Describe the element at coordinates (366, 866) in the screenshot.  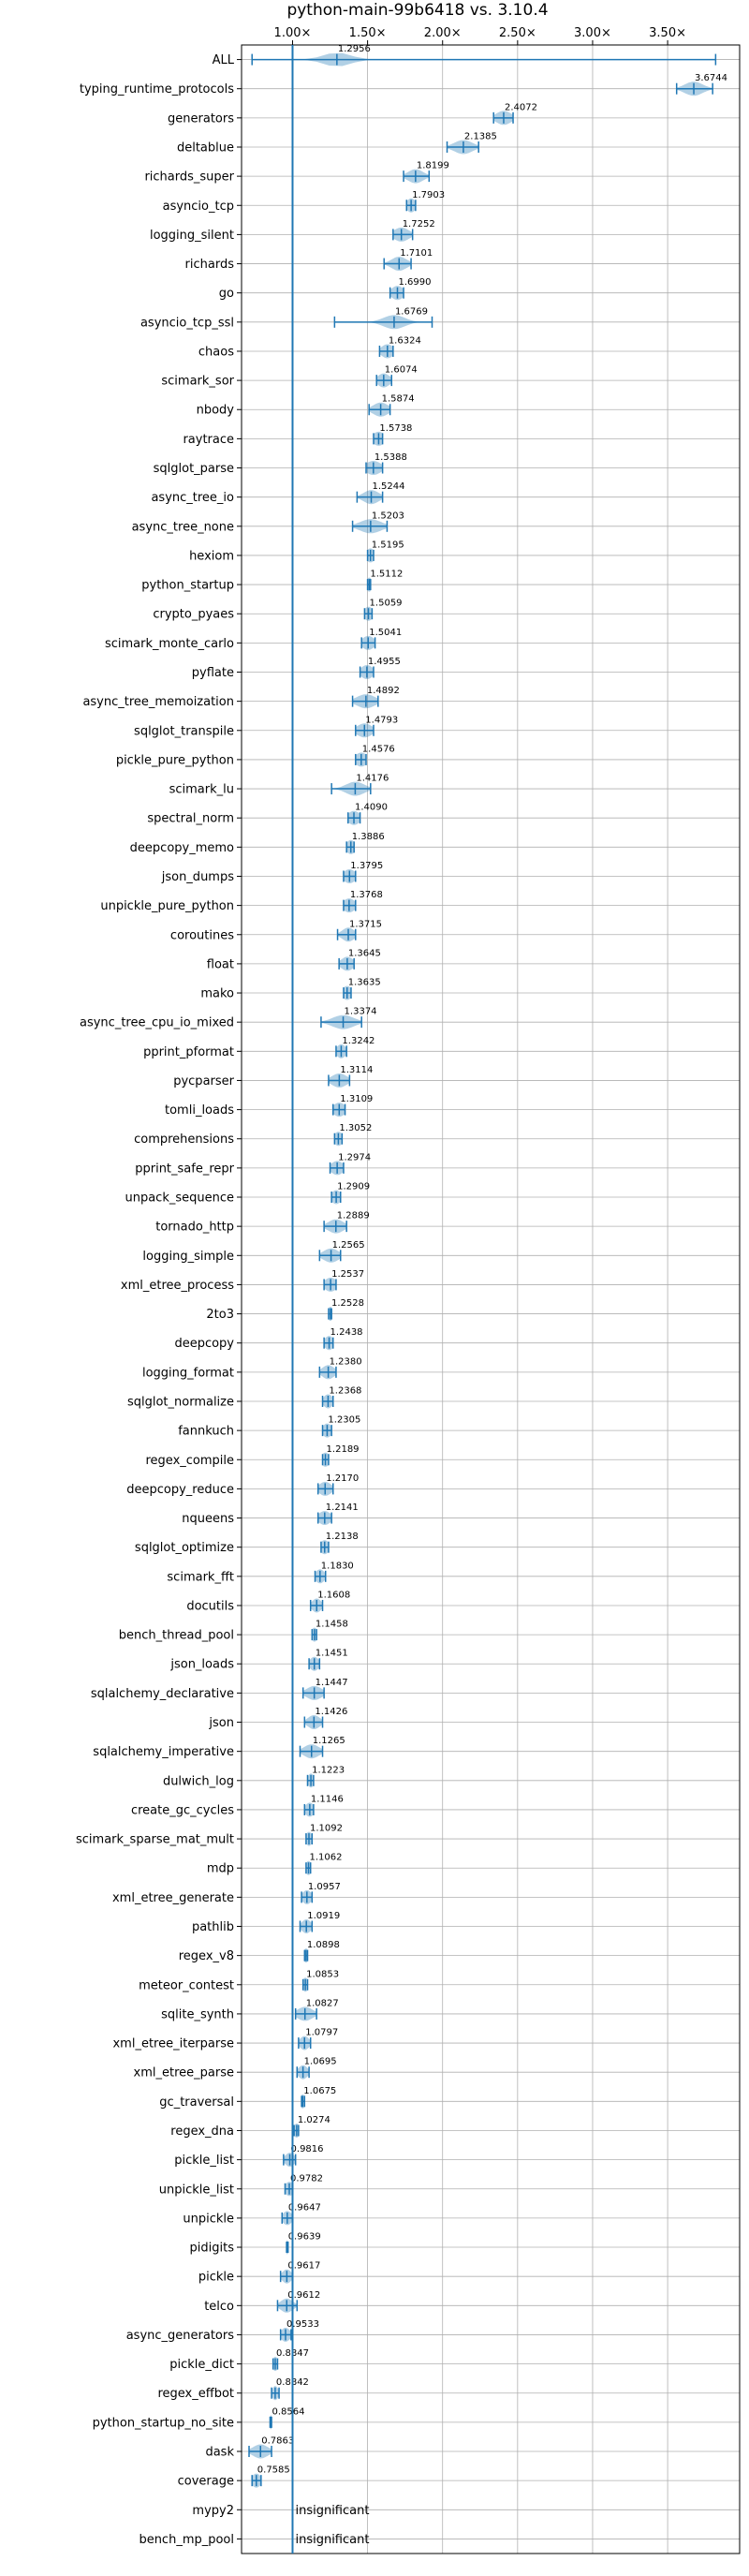
I see `value-label: 1.3795` at that location.